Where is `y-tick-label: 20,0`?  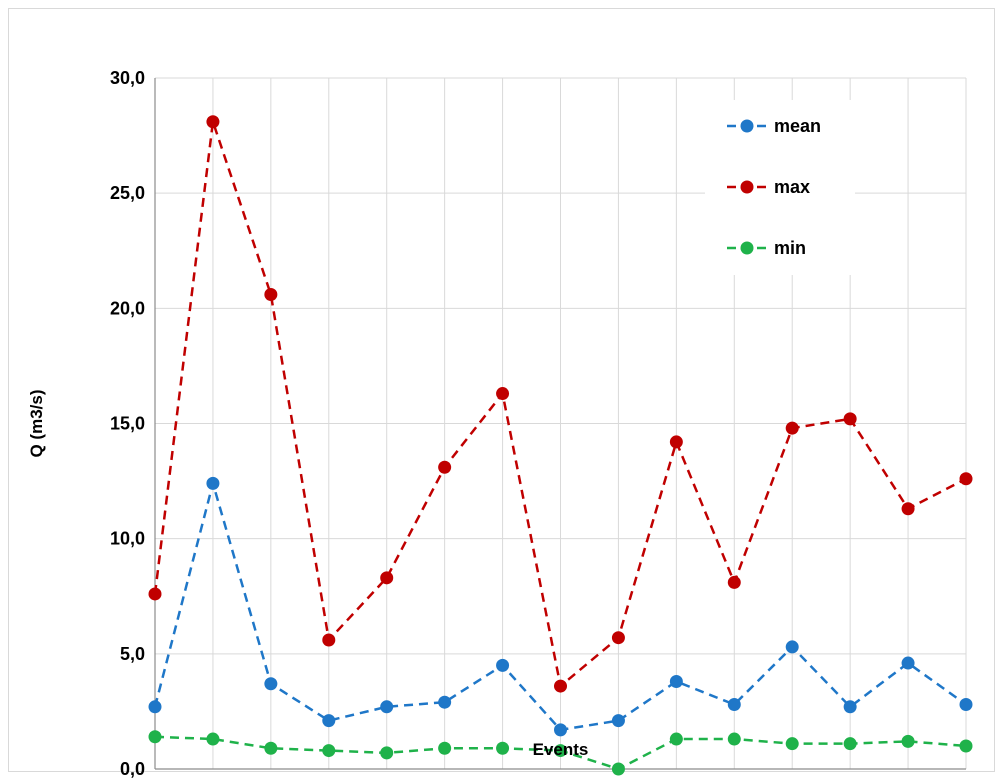 y-tick-label: 20,0 is located at coordinates (127, 308).